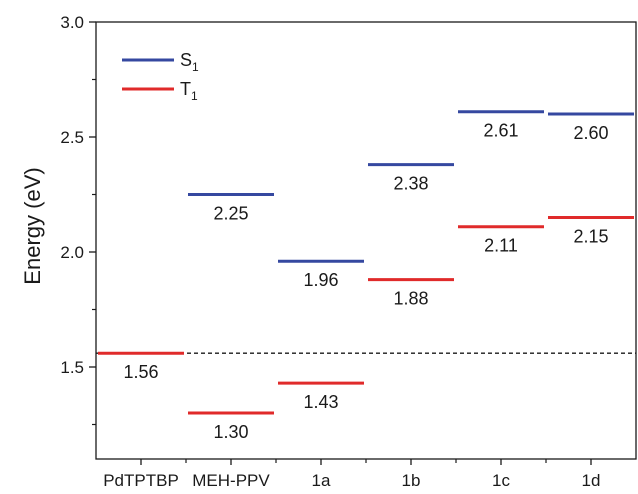  What do you see at coordinates (501, 246) in the screenshot?
I see `value-label: 2.11` at bounding box center [501, 246].